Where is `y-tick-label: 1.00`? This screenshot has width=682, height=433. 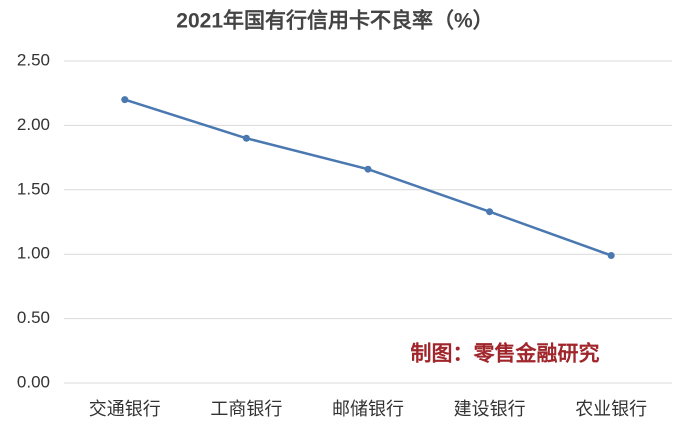
y-tick-label: 1.00 is located at coordinates (33, 253).